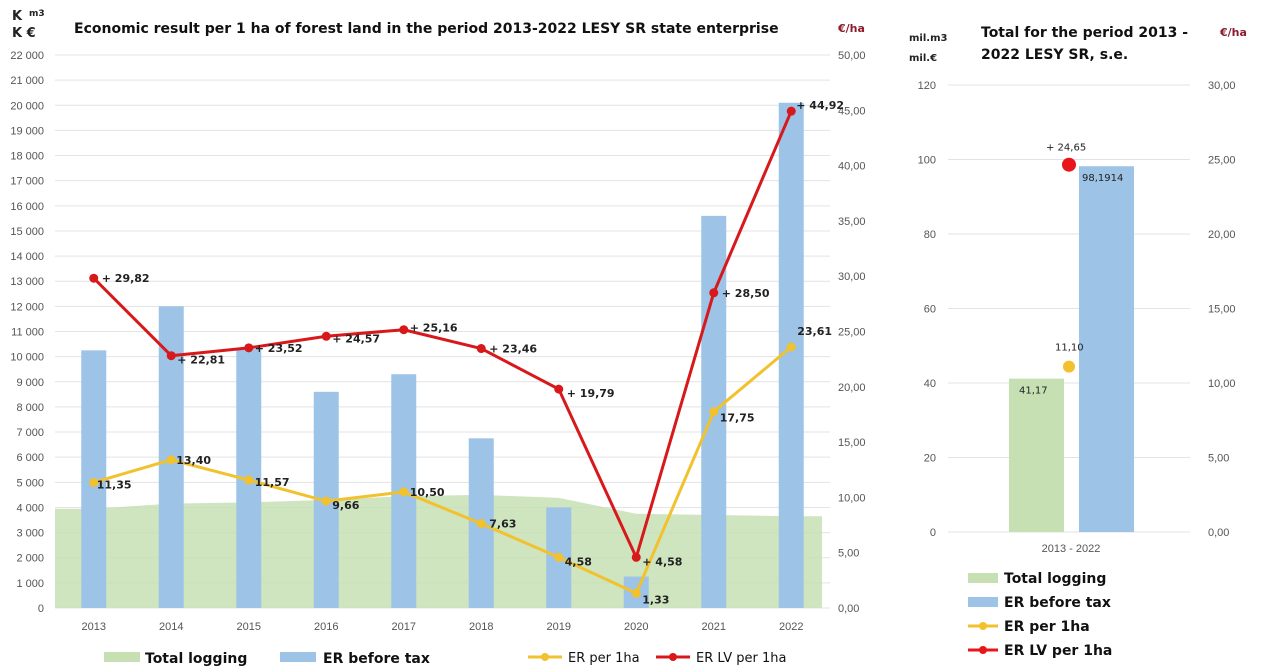  I want to click on bar-total-logging, so click(1036, 455).